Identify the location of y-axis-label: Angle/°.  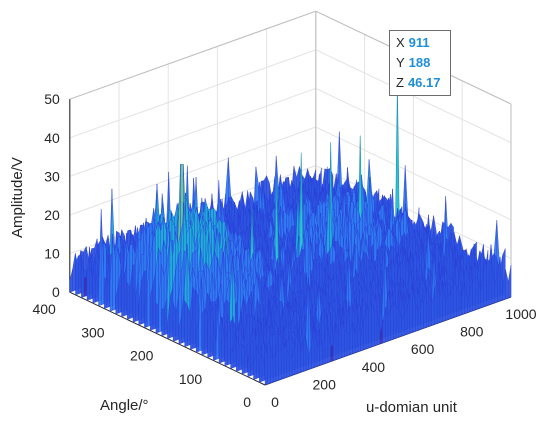
(124, 405).